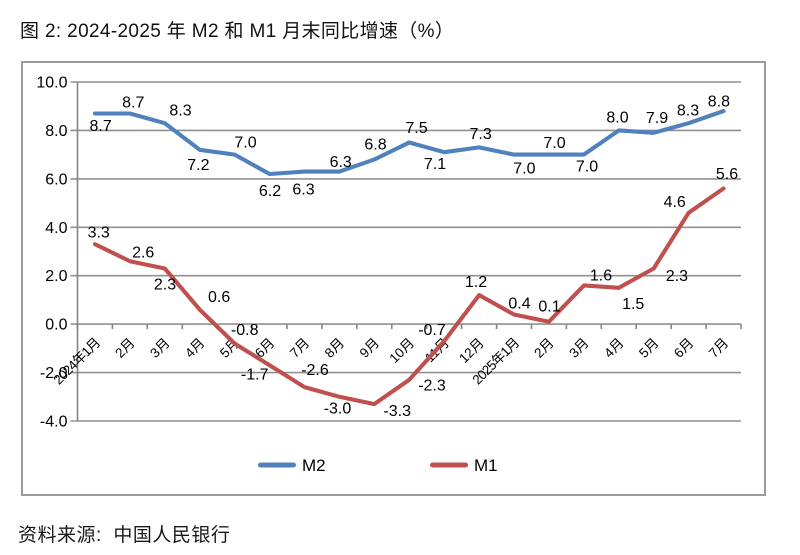 The height and width of the screenshot is (555, 800). Describe the element at coordinates (315, 370) in the screenshot. I see `svg-text: -2.6` at that location.